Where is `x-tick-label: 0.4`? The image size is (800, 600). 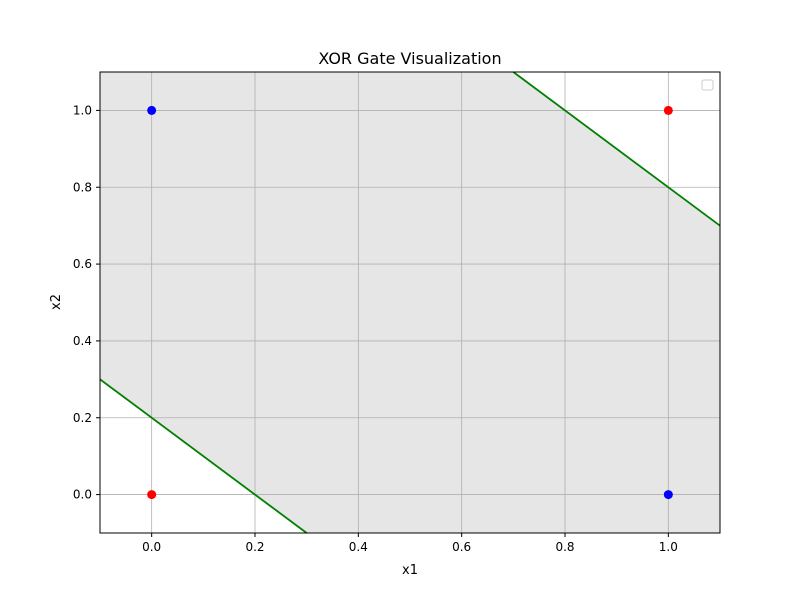
x-tick-label: 0.4 is located at coordinates (358, 547).